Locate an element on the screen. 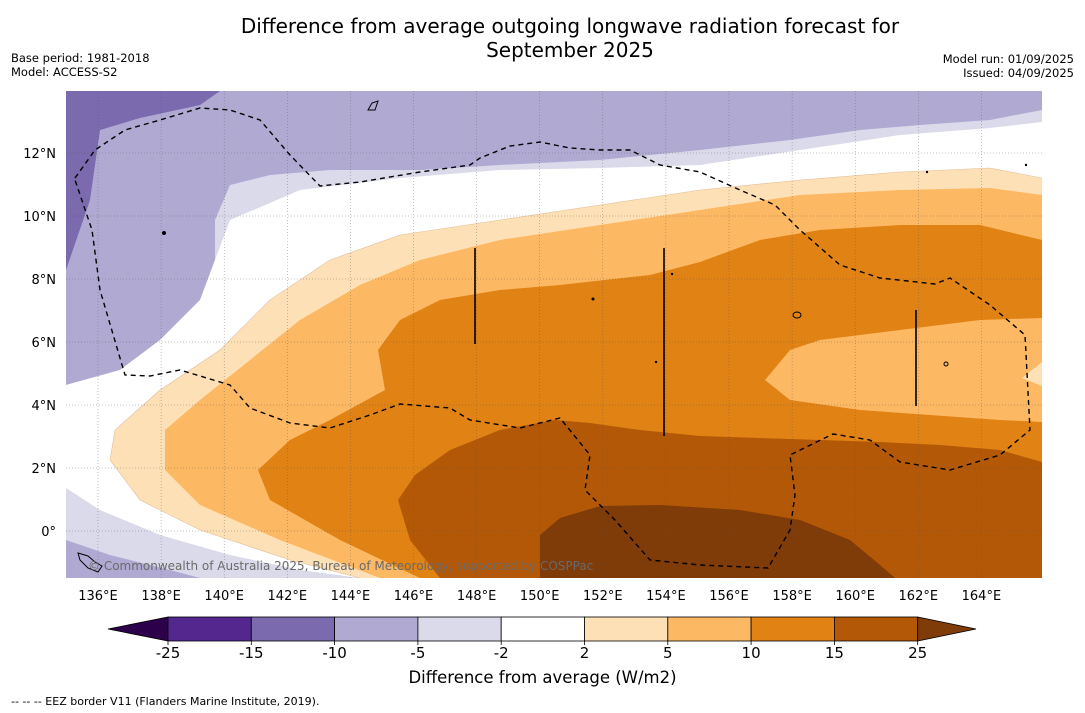 Image resolution: width=1085 pixels, height=713 pixels. latitude-labels: 12°N 10°N 8°N 6°N 4°N 2°N 0° is located at coordinates (39, 343).